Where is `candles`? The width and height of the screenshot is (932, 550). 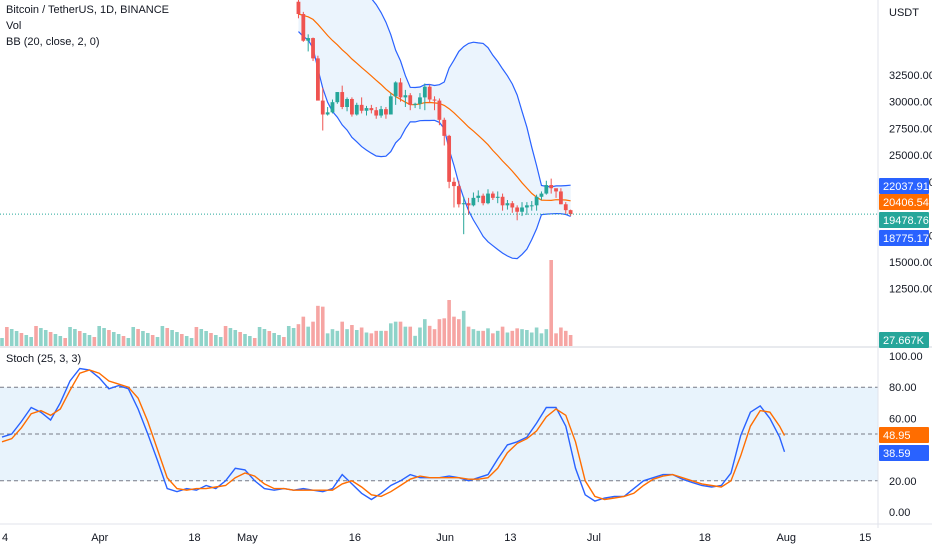
candles is located at coordinates (434, 117).